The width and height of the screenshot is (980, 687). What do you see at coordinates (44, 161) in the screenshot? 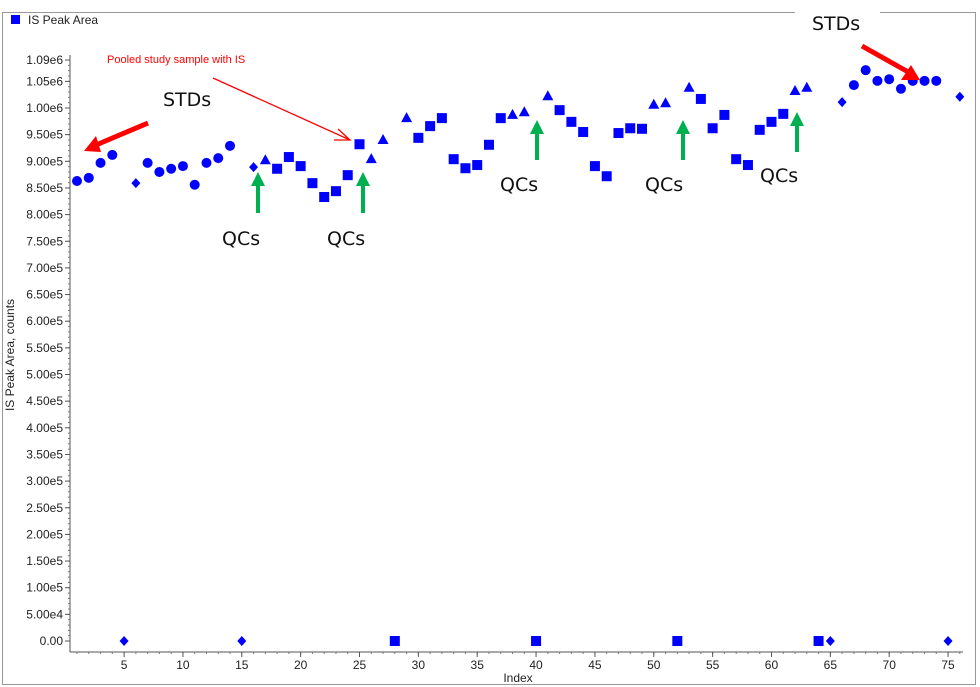
I see `y-tick-label: 9.00e5` at bounding box center [44, 161].